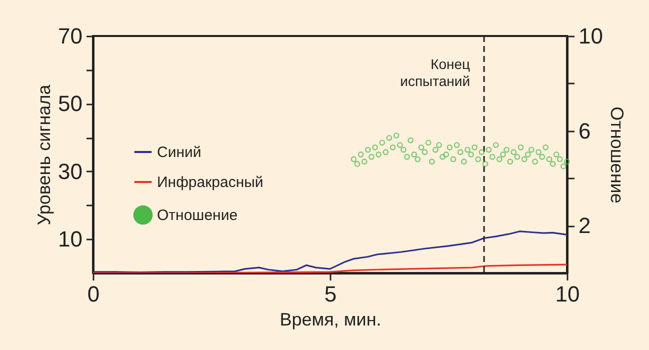 The image size is (649, 350). Describe the element at coordinates (435, 72) in the screenshot. I see `ref-line-label: Конец испытаний` at that location.